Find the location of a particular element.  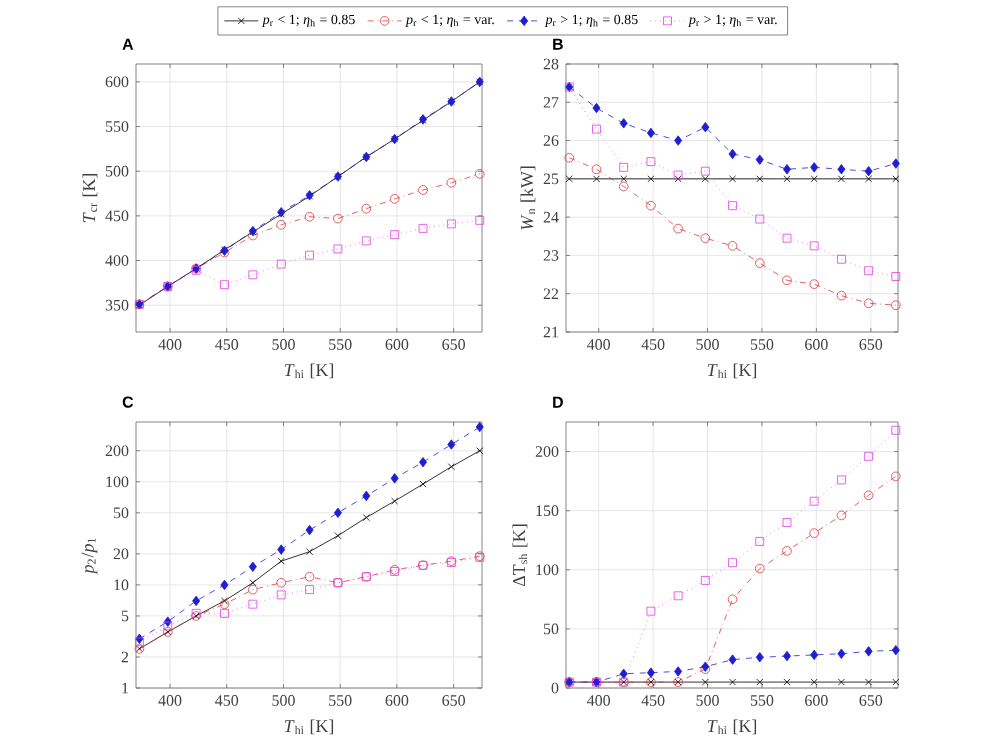

y-axis-title: p$_{2}$/p$_{1}$ is located at coordinates (89, 556).